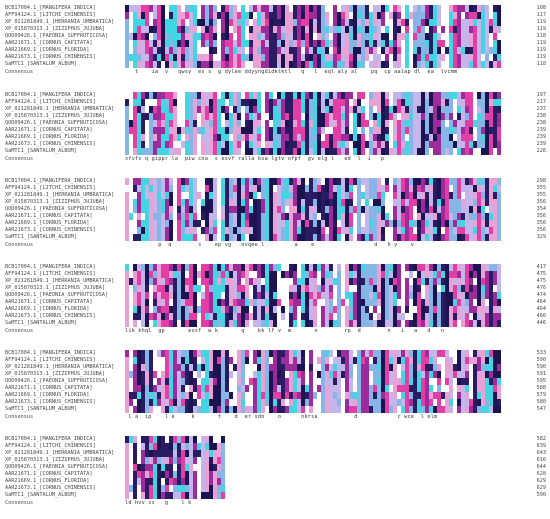 Image resolution: width=550 pixels, height=519 pixels. What do you see at coordinates (57, 123) in the screenshot?
I see `sequence-name: QOD09426.1_[PAEONIA_SUFFRUTICOSA]` at bounding box center [57, 123].